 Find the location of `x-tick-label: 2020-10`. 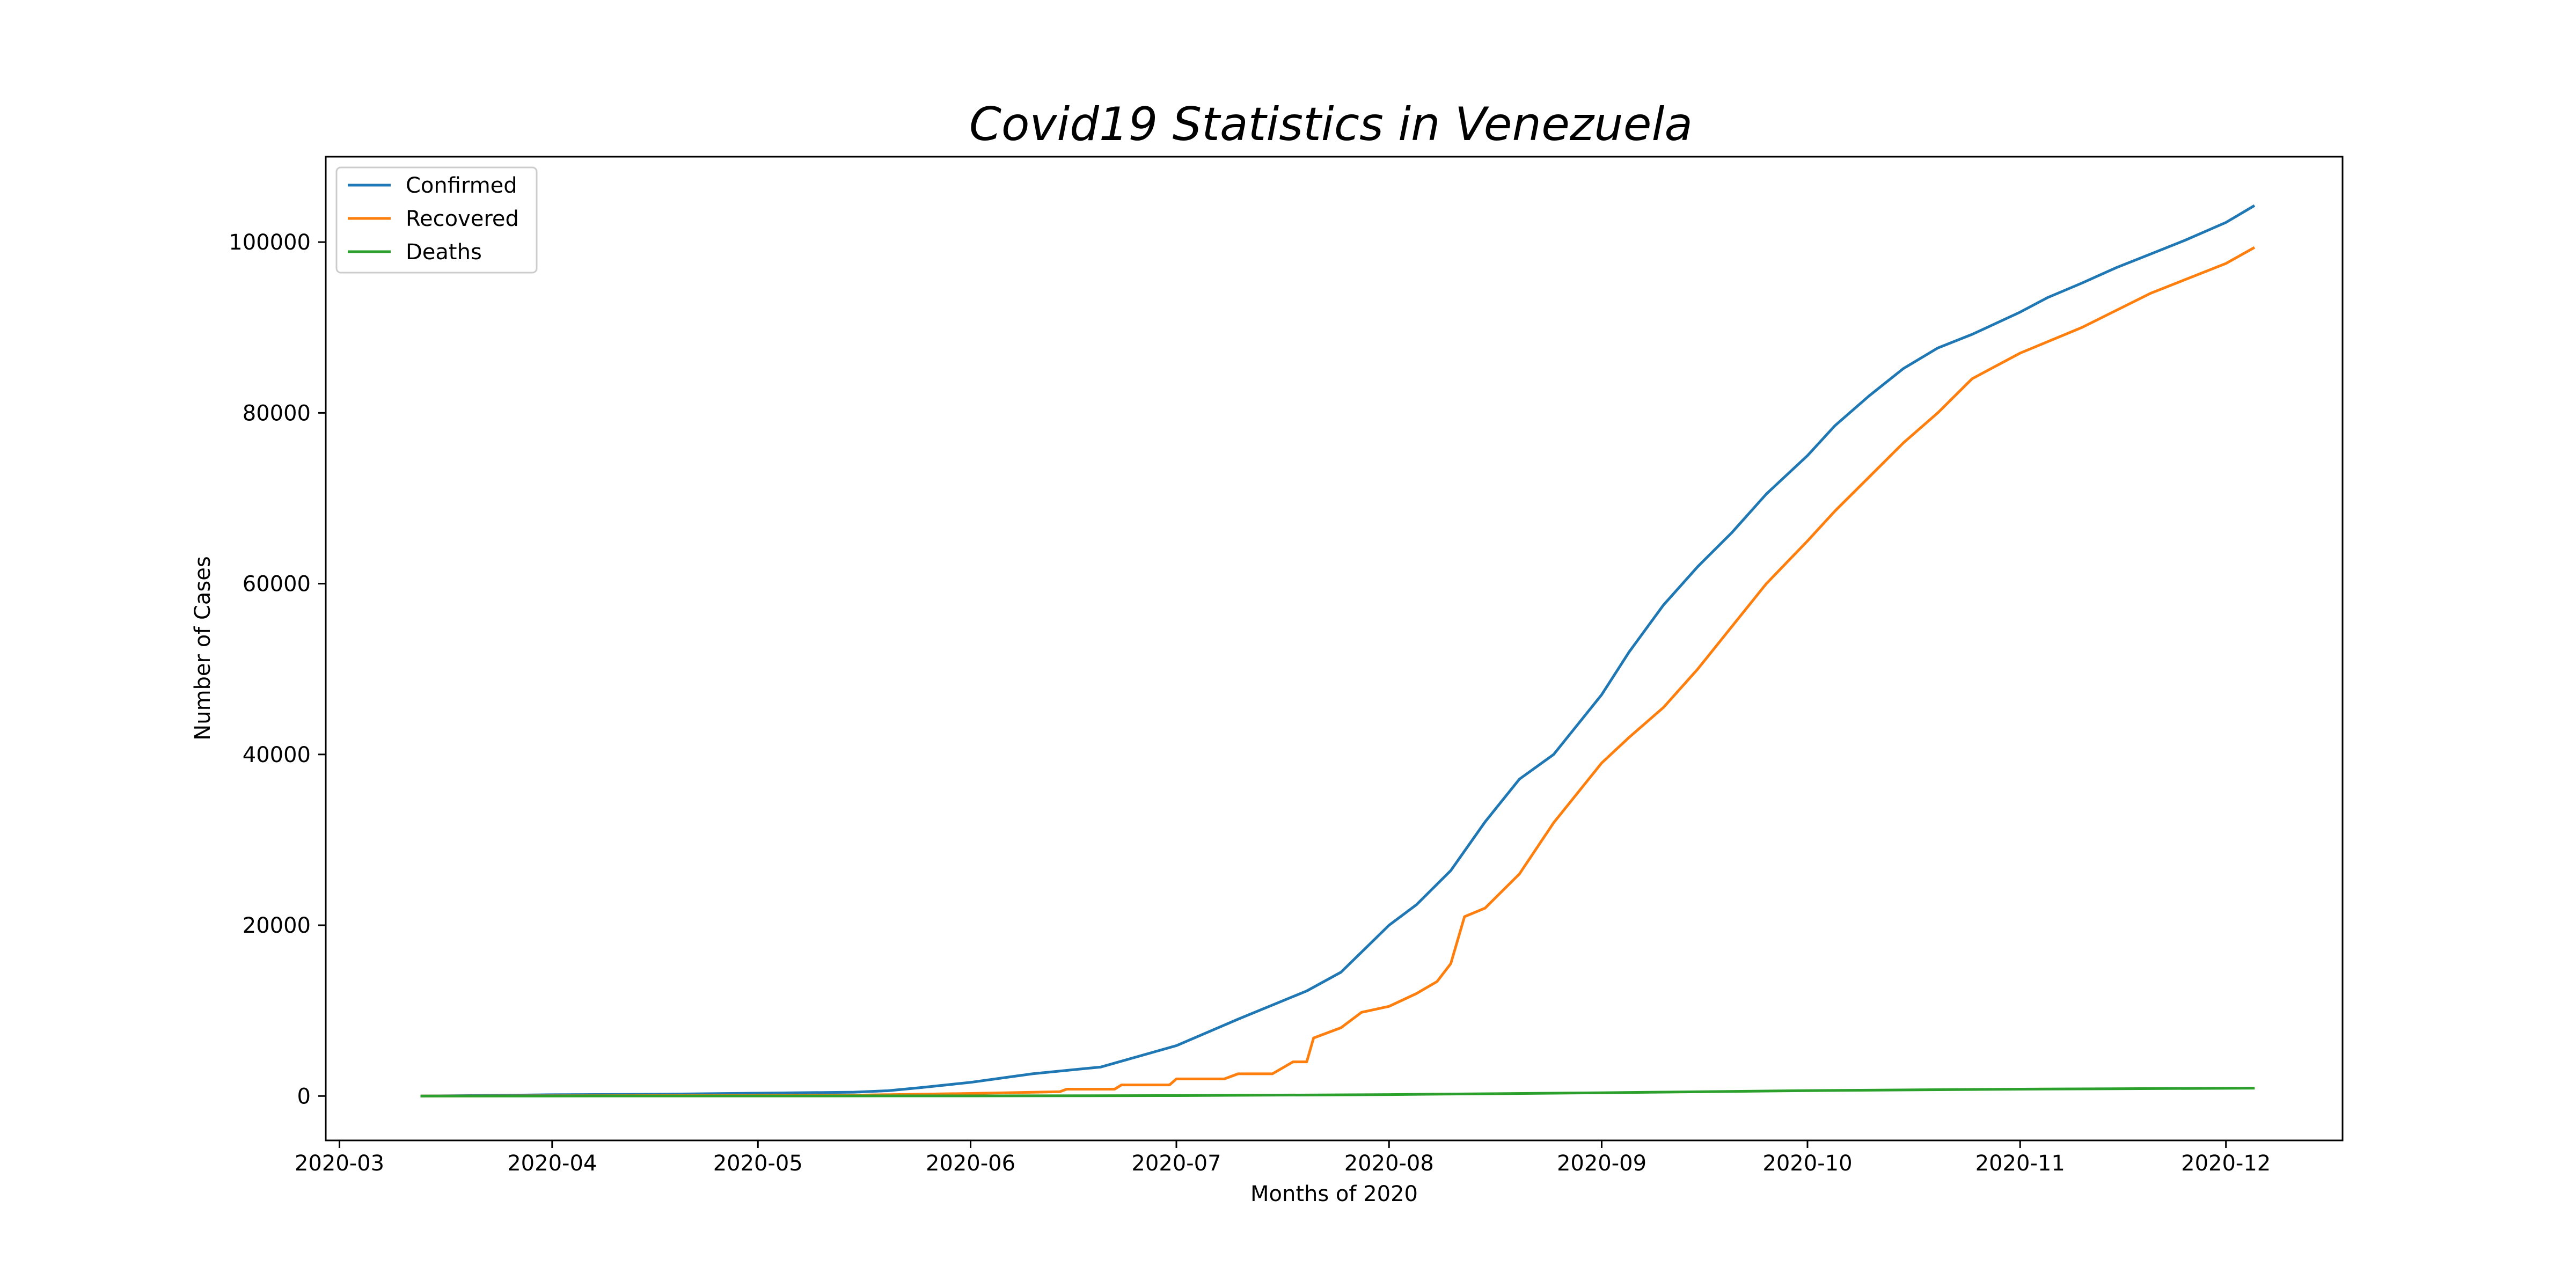

x-tick-label: 2020-10 is located at coordinates (1807, 1163).